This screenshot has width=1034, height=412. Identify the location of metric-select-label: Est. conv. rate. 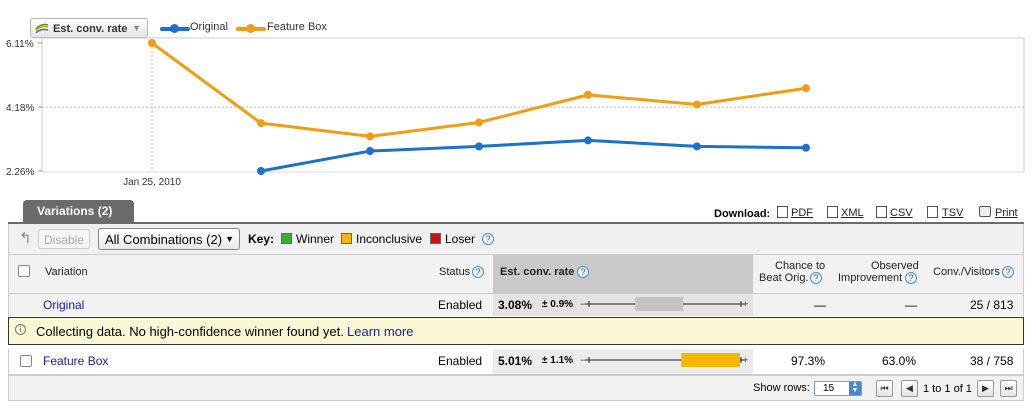
(90, 29).